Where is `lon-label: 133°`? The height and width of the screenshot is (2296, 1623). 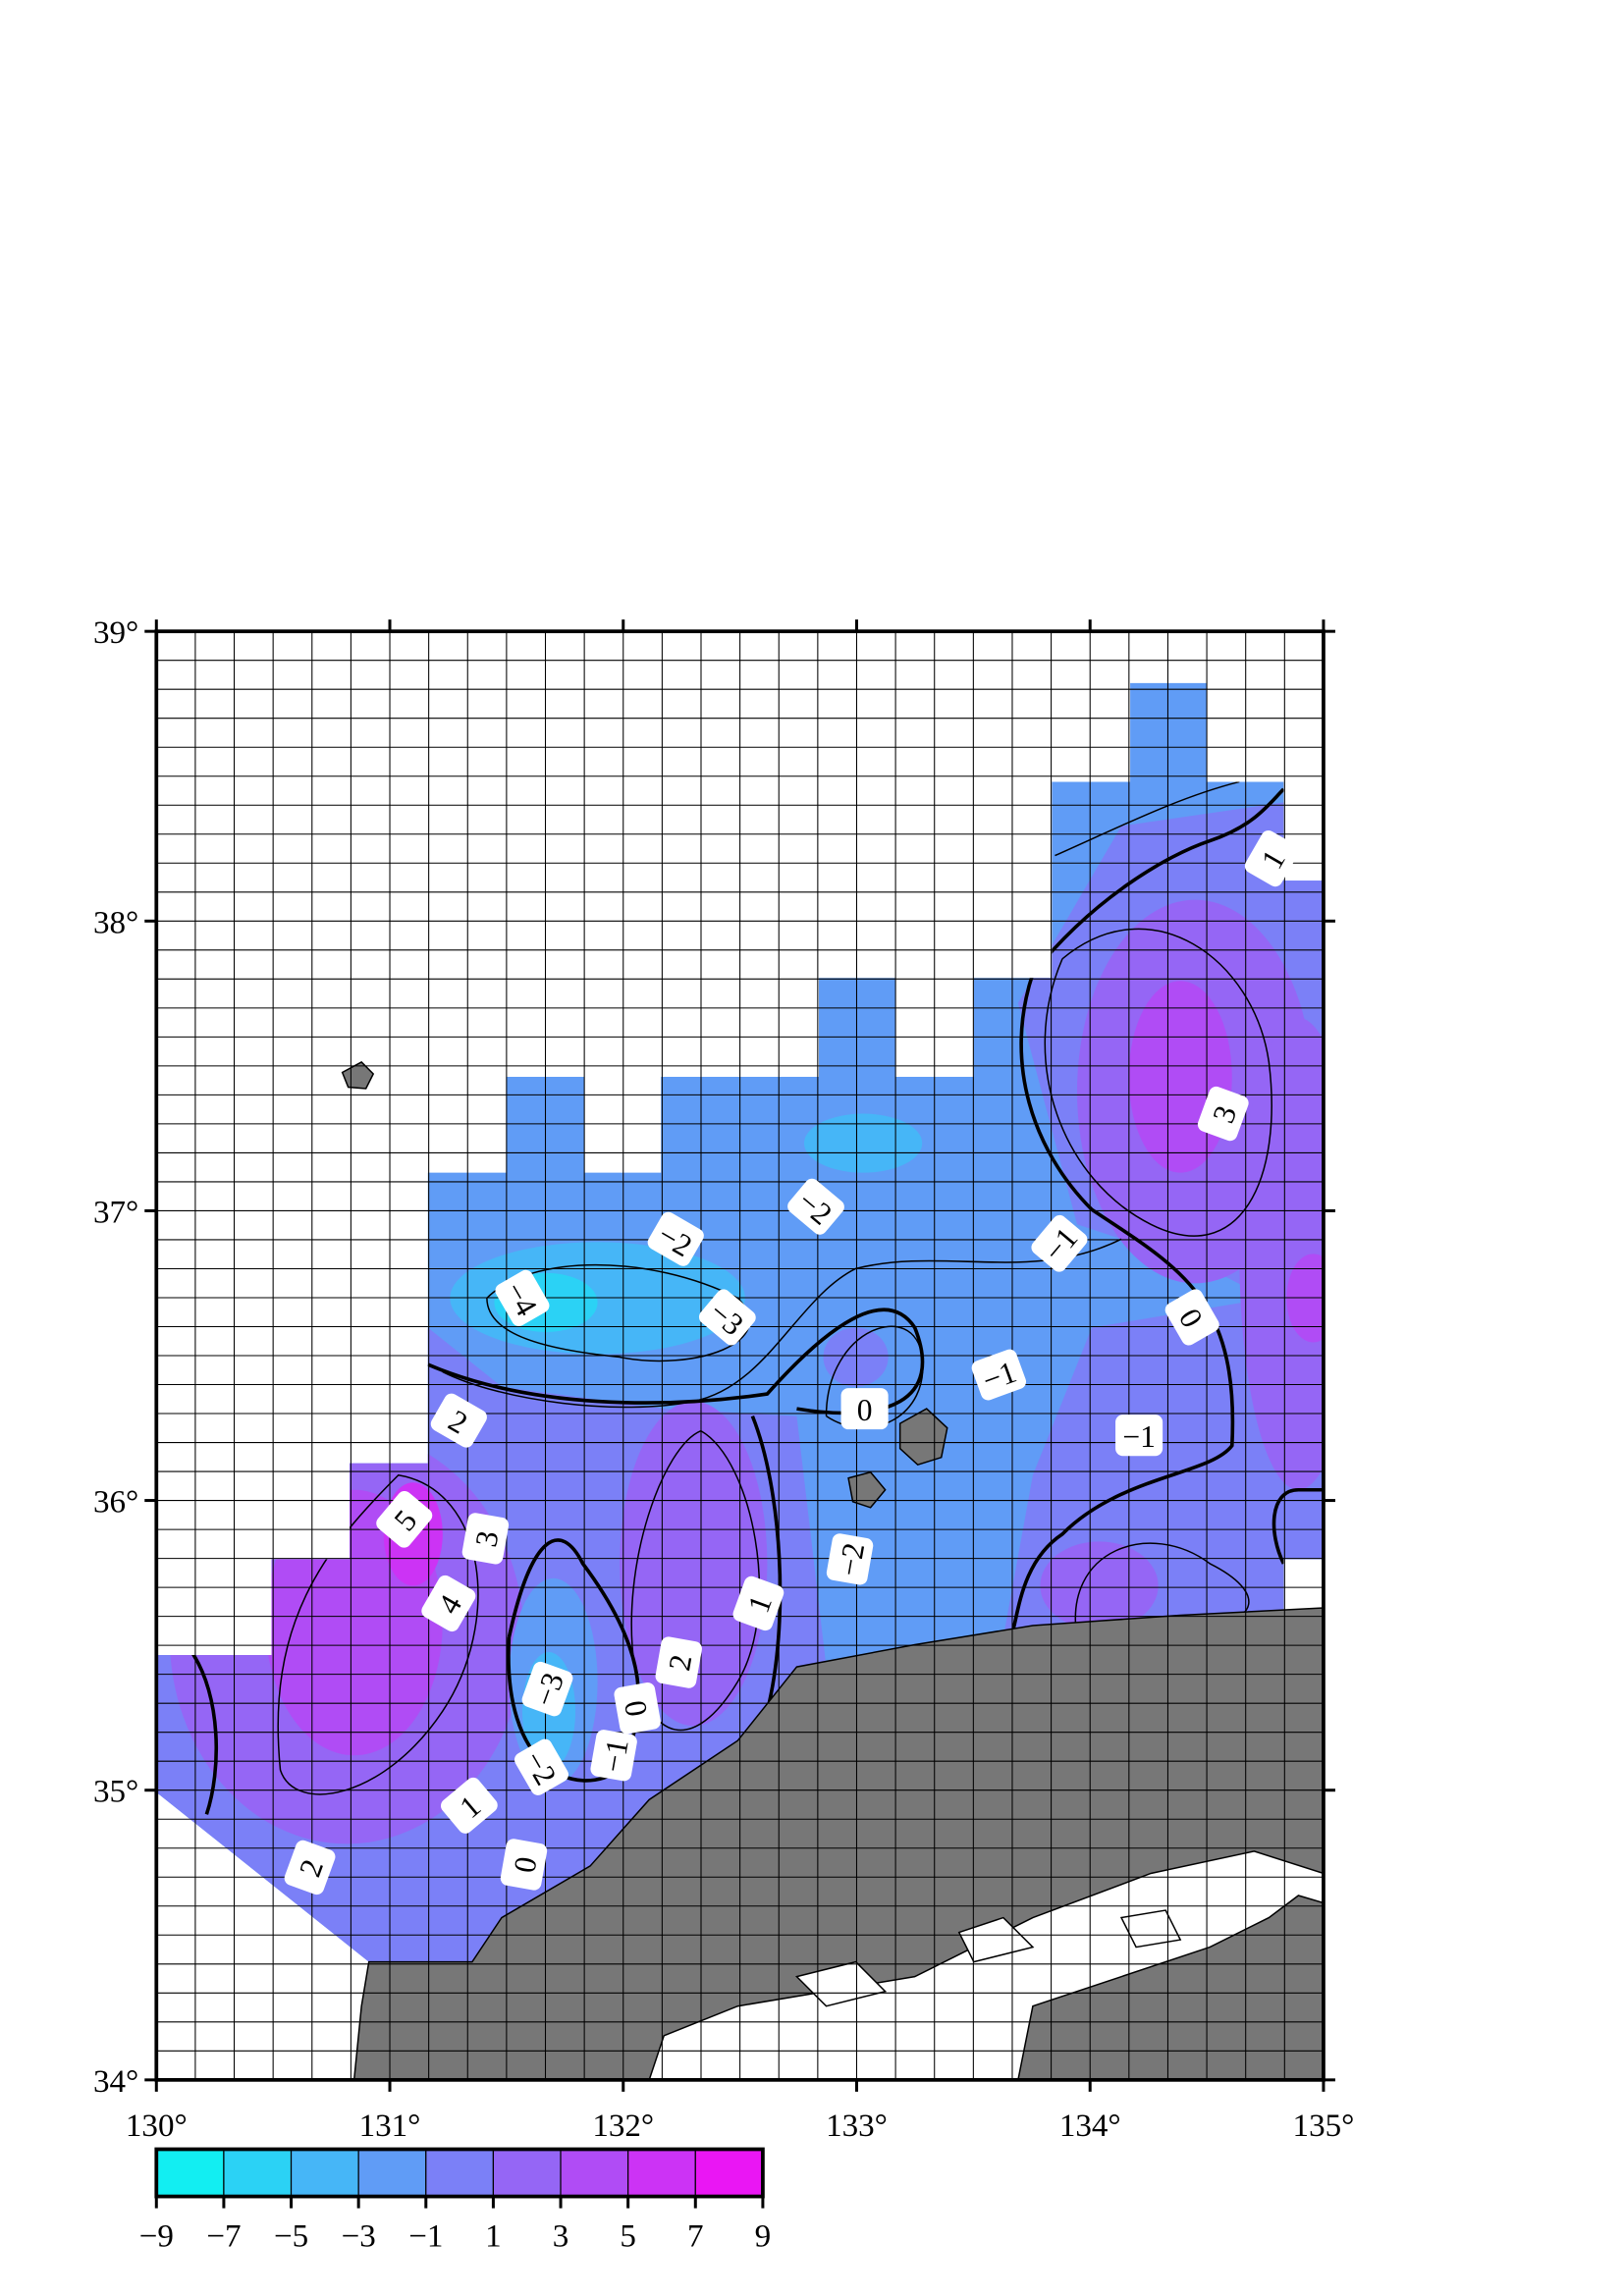 lon-label: 133° is located at coordinates (857, 2126).